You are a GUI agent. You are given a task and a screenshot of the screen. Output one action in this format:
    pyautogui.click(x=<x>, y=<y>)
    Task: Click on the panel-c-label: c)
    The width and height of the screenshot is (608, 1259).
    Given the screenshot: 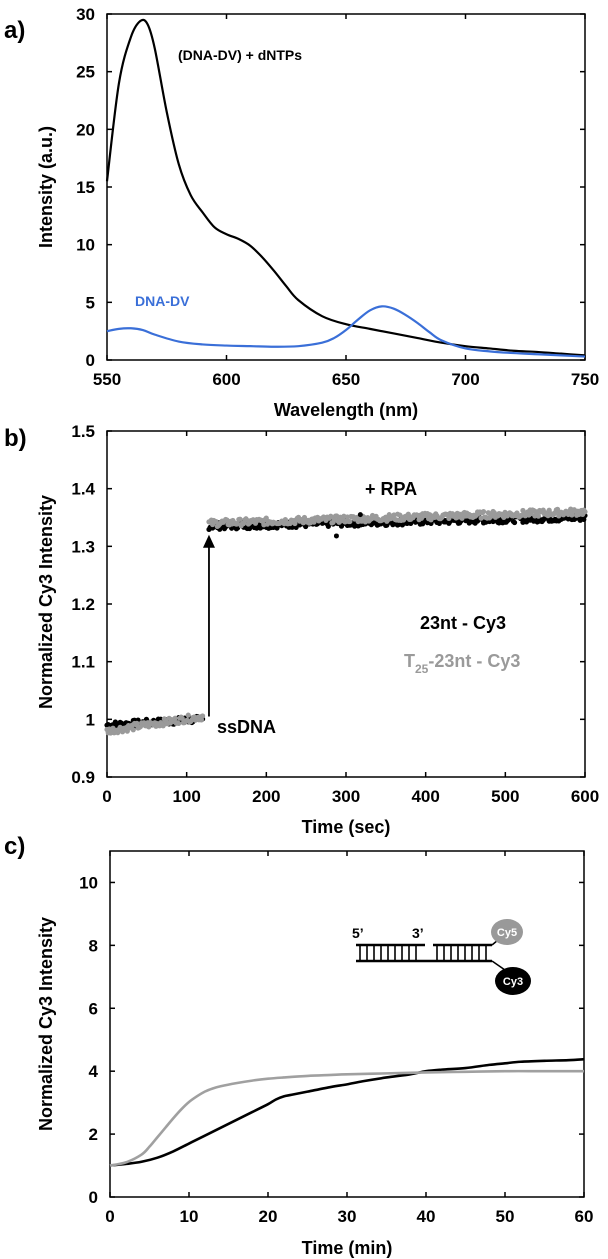 What is the action you would take?
    pyautogui.click(x=14, y=846)
    